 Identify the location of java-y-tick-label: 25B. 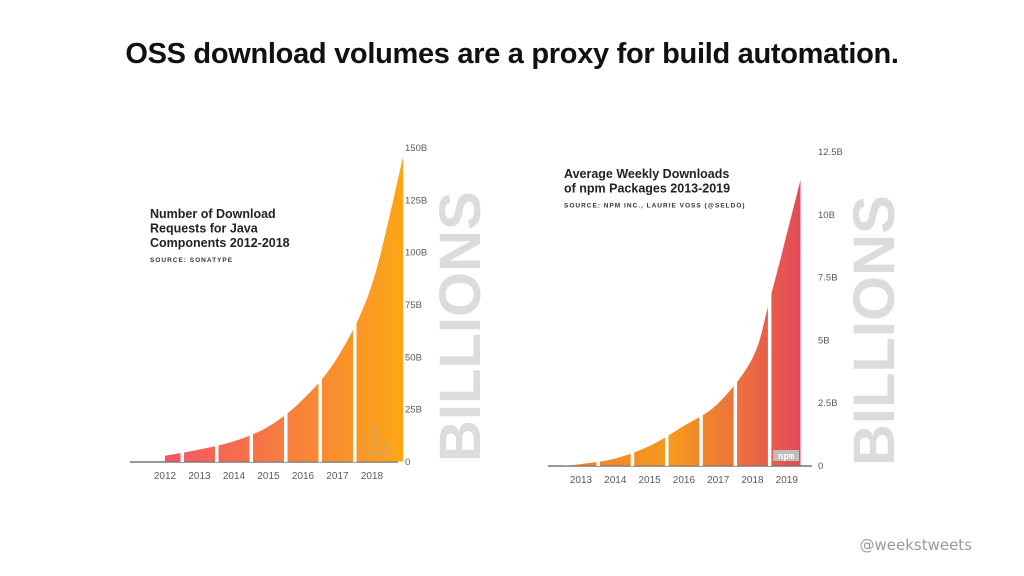
(413, 410).